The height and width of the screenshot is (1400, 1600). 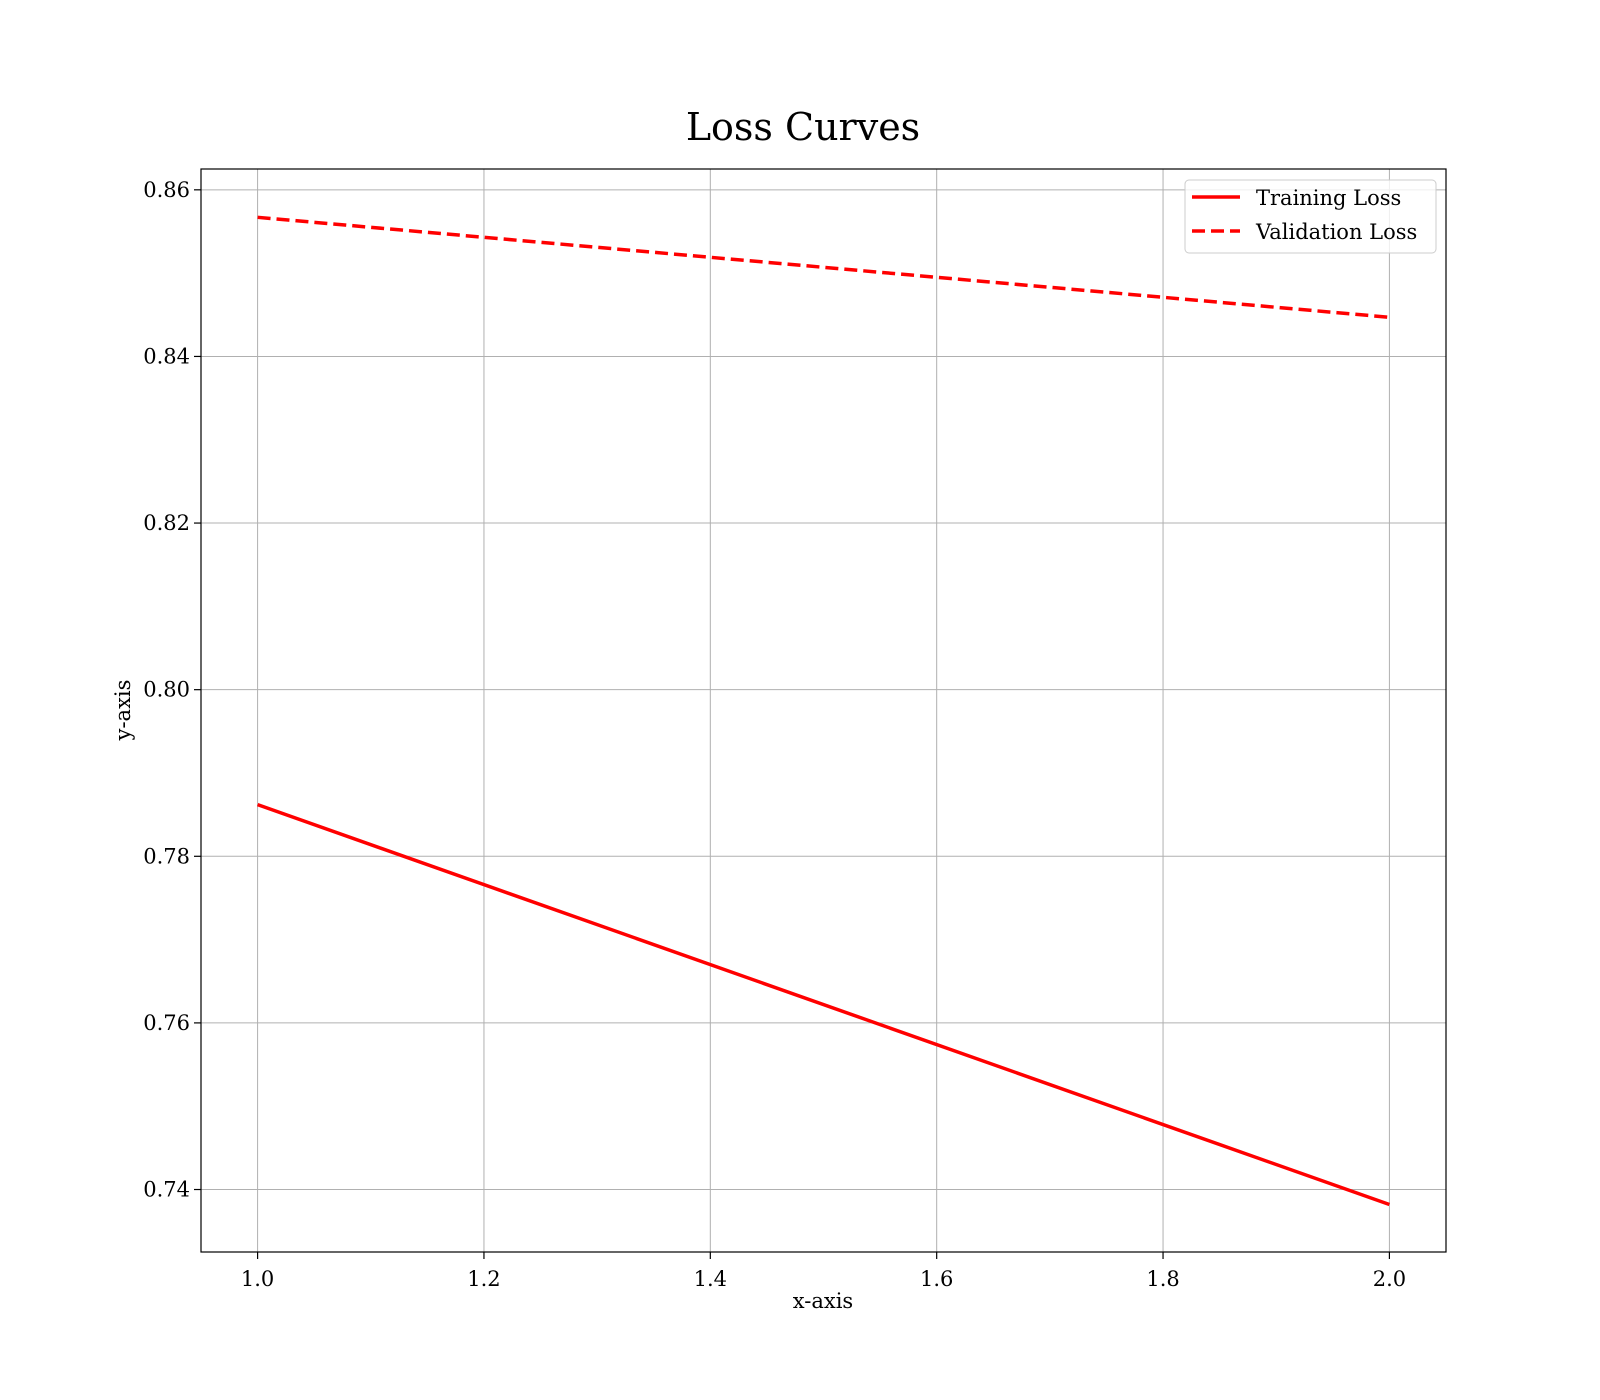 I want to click on x-tick-label: 1.4, so click(x=710, y=1279).